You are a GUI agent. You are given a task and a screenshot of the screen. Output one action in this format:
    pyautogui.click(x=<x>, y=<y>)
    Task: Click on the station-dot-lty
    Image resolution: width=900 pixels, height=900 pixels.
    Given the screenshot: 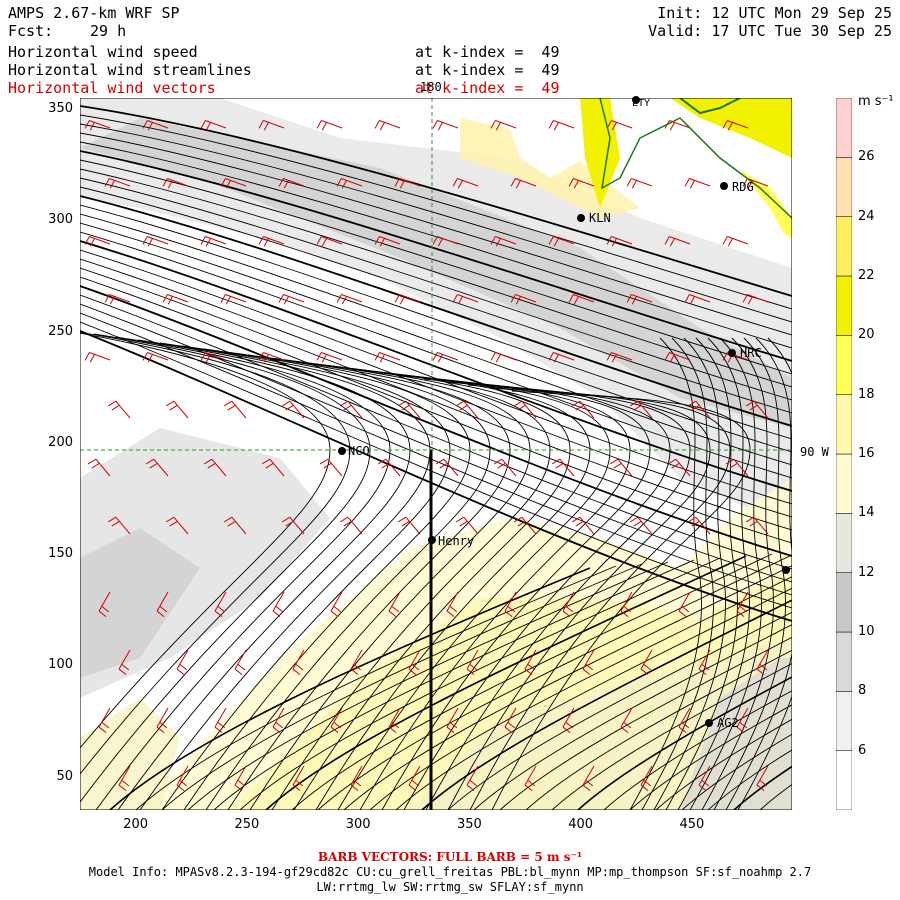 What is the action you would take?
    pyautogui.click(x=636, y=100)
    